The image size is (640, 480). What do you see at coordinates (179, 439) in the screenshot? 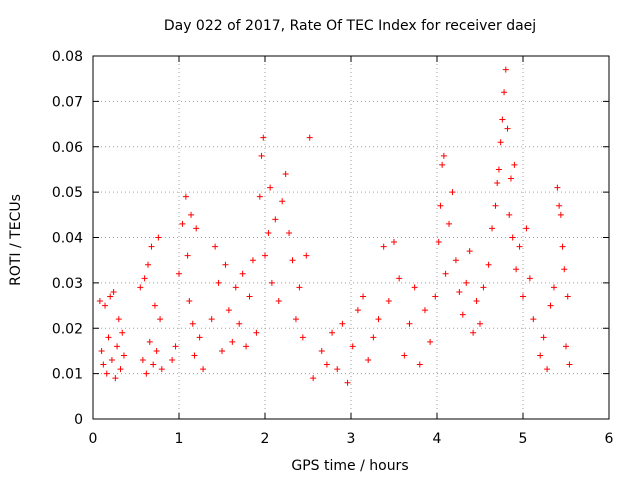
I see `x-tick-label: 1` at bounding box center [179, 439].